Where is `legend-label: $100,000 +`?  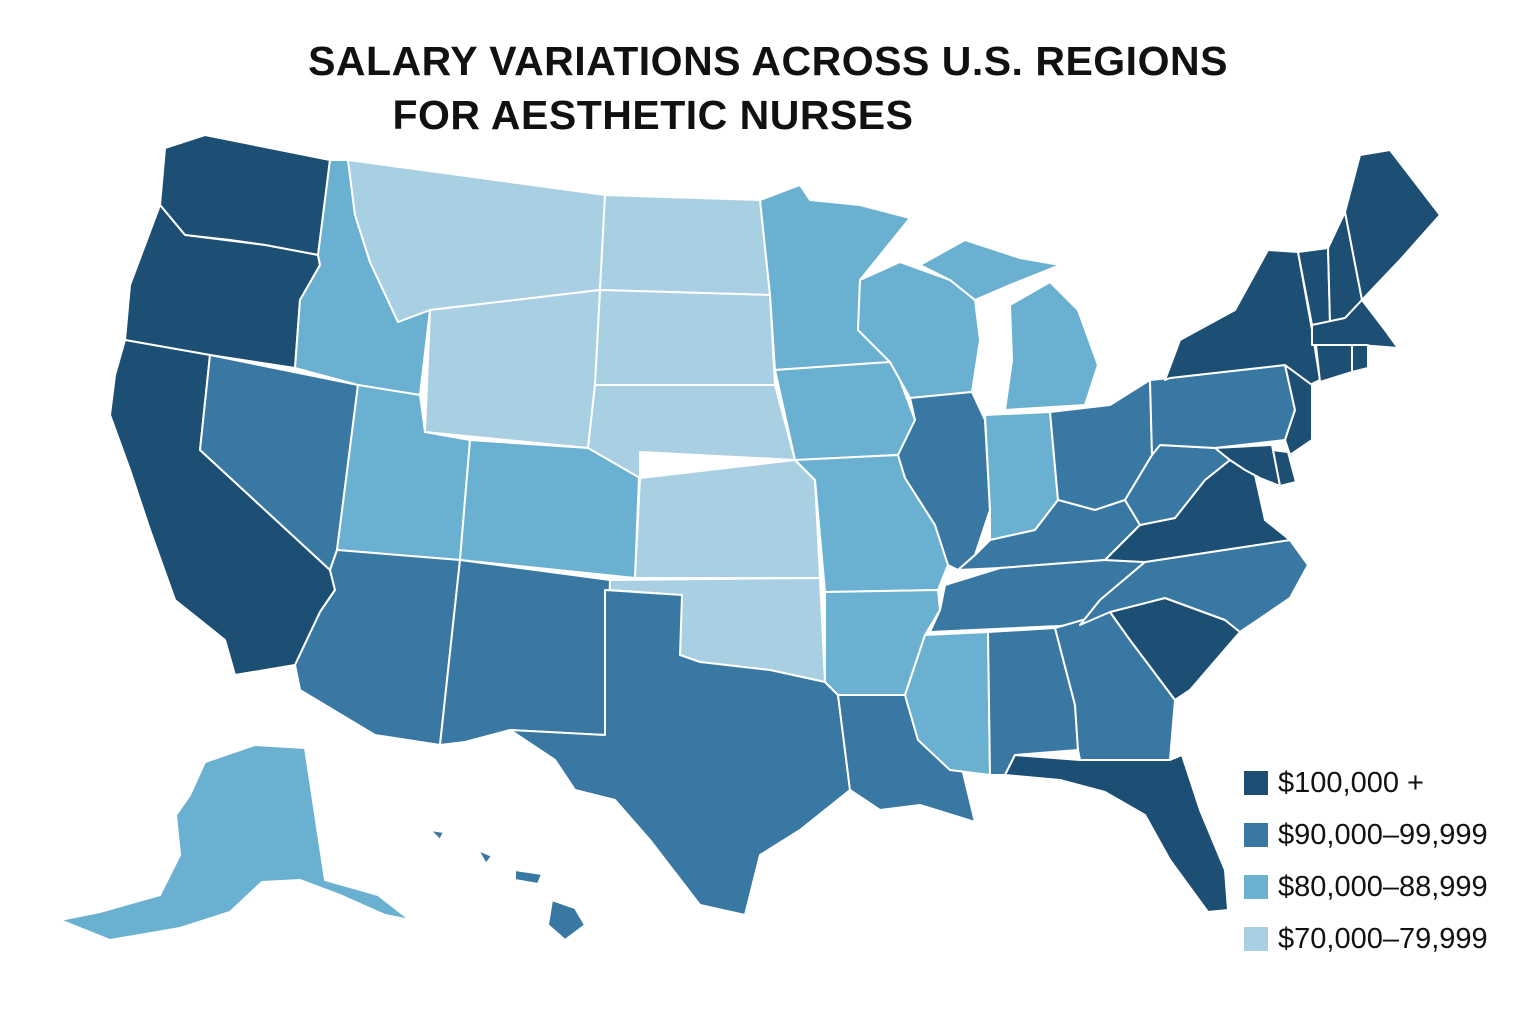 legend-label: $100,000 + is located at coordinates (1351, 782).